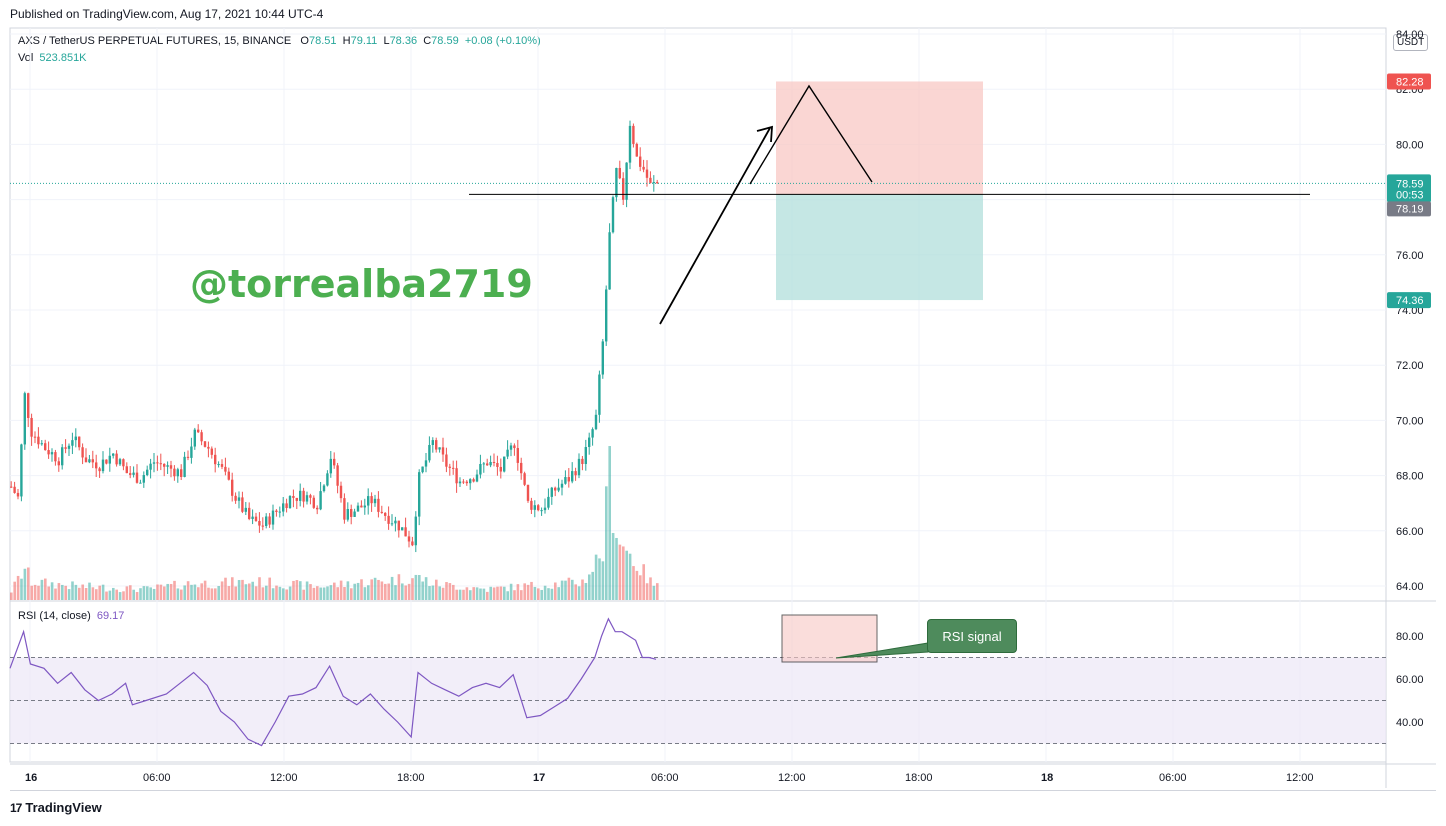 The image size is (1446, 826). Describe the element at coordinates (1409, 81) in the screenshot. I see `stop-price-tag-bg` at that location.